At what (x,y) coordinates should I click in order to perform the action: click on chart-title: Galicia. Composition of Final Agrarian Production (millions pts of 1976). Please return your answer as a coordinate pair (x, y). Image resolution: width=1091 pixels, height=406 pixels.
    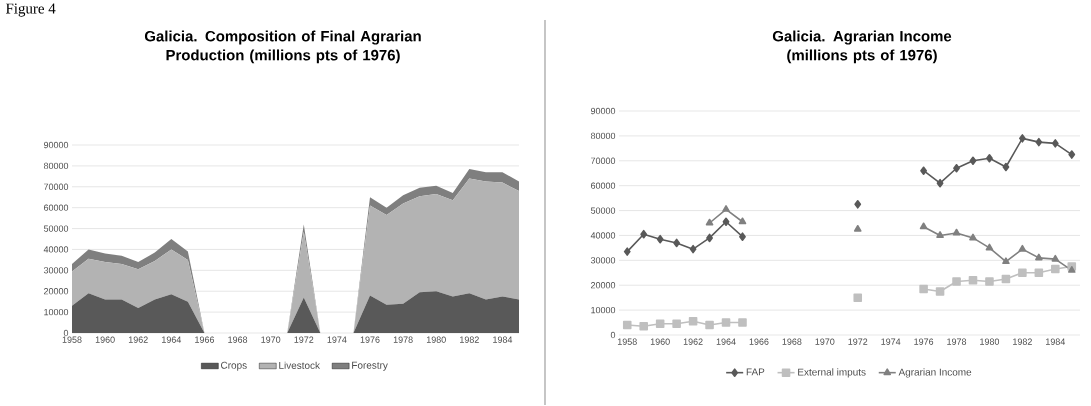
    Looking at the image, I should click on (282, 47).